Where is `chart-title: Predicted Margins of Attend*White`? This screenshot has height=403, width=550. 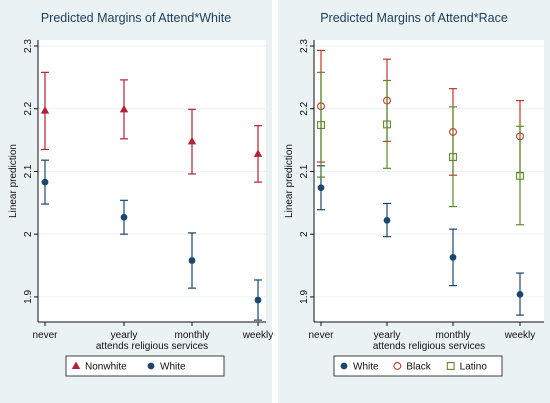 chart-title: Predicted Margins of Attend*White is located at coordinates (136, 18).